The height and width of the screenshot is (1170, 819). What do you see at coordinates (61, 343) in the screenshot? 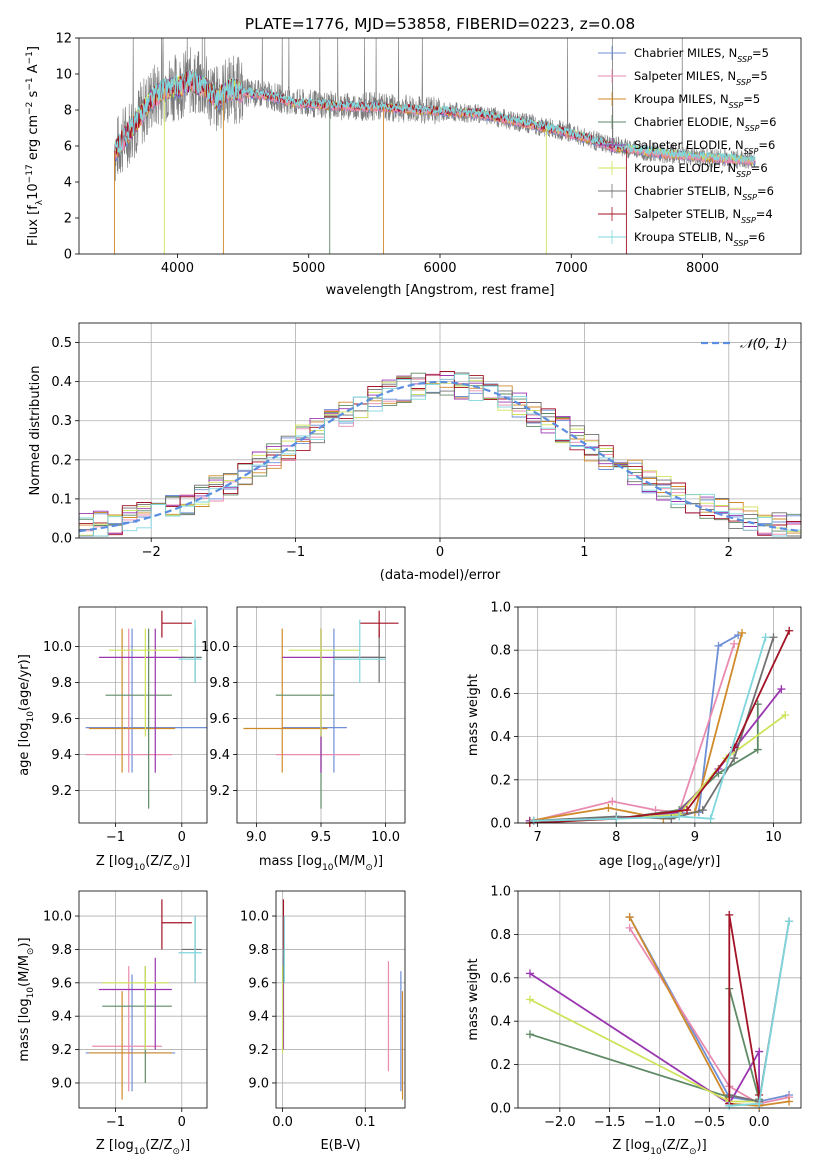
I see `y-tick-label: 0.5` at bounding box center [61, 343].